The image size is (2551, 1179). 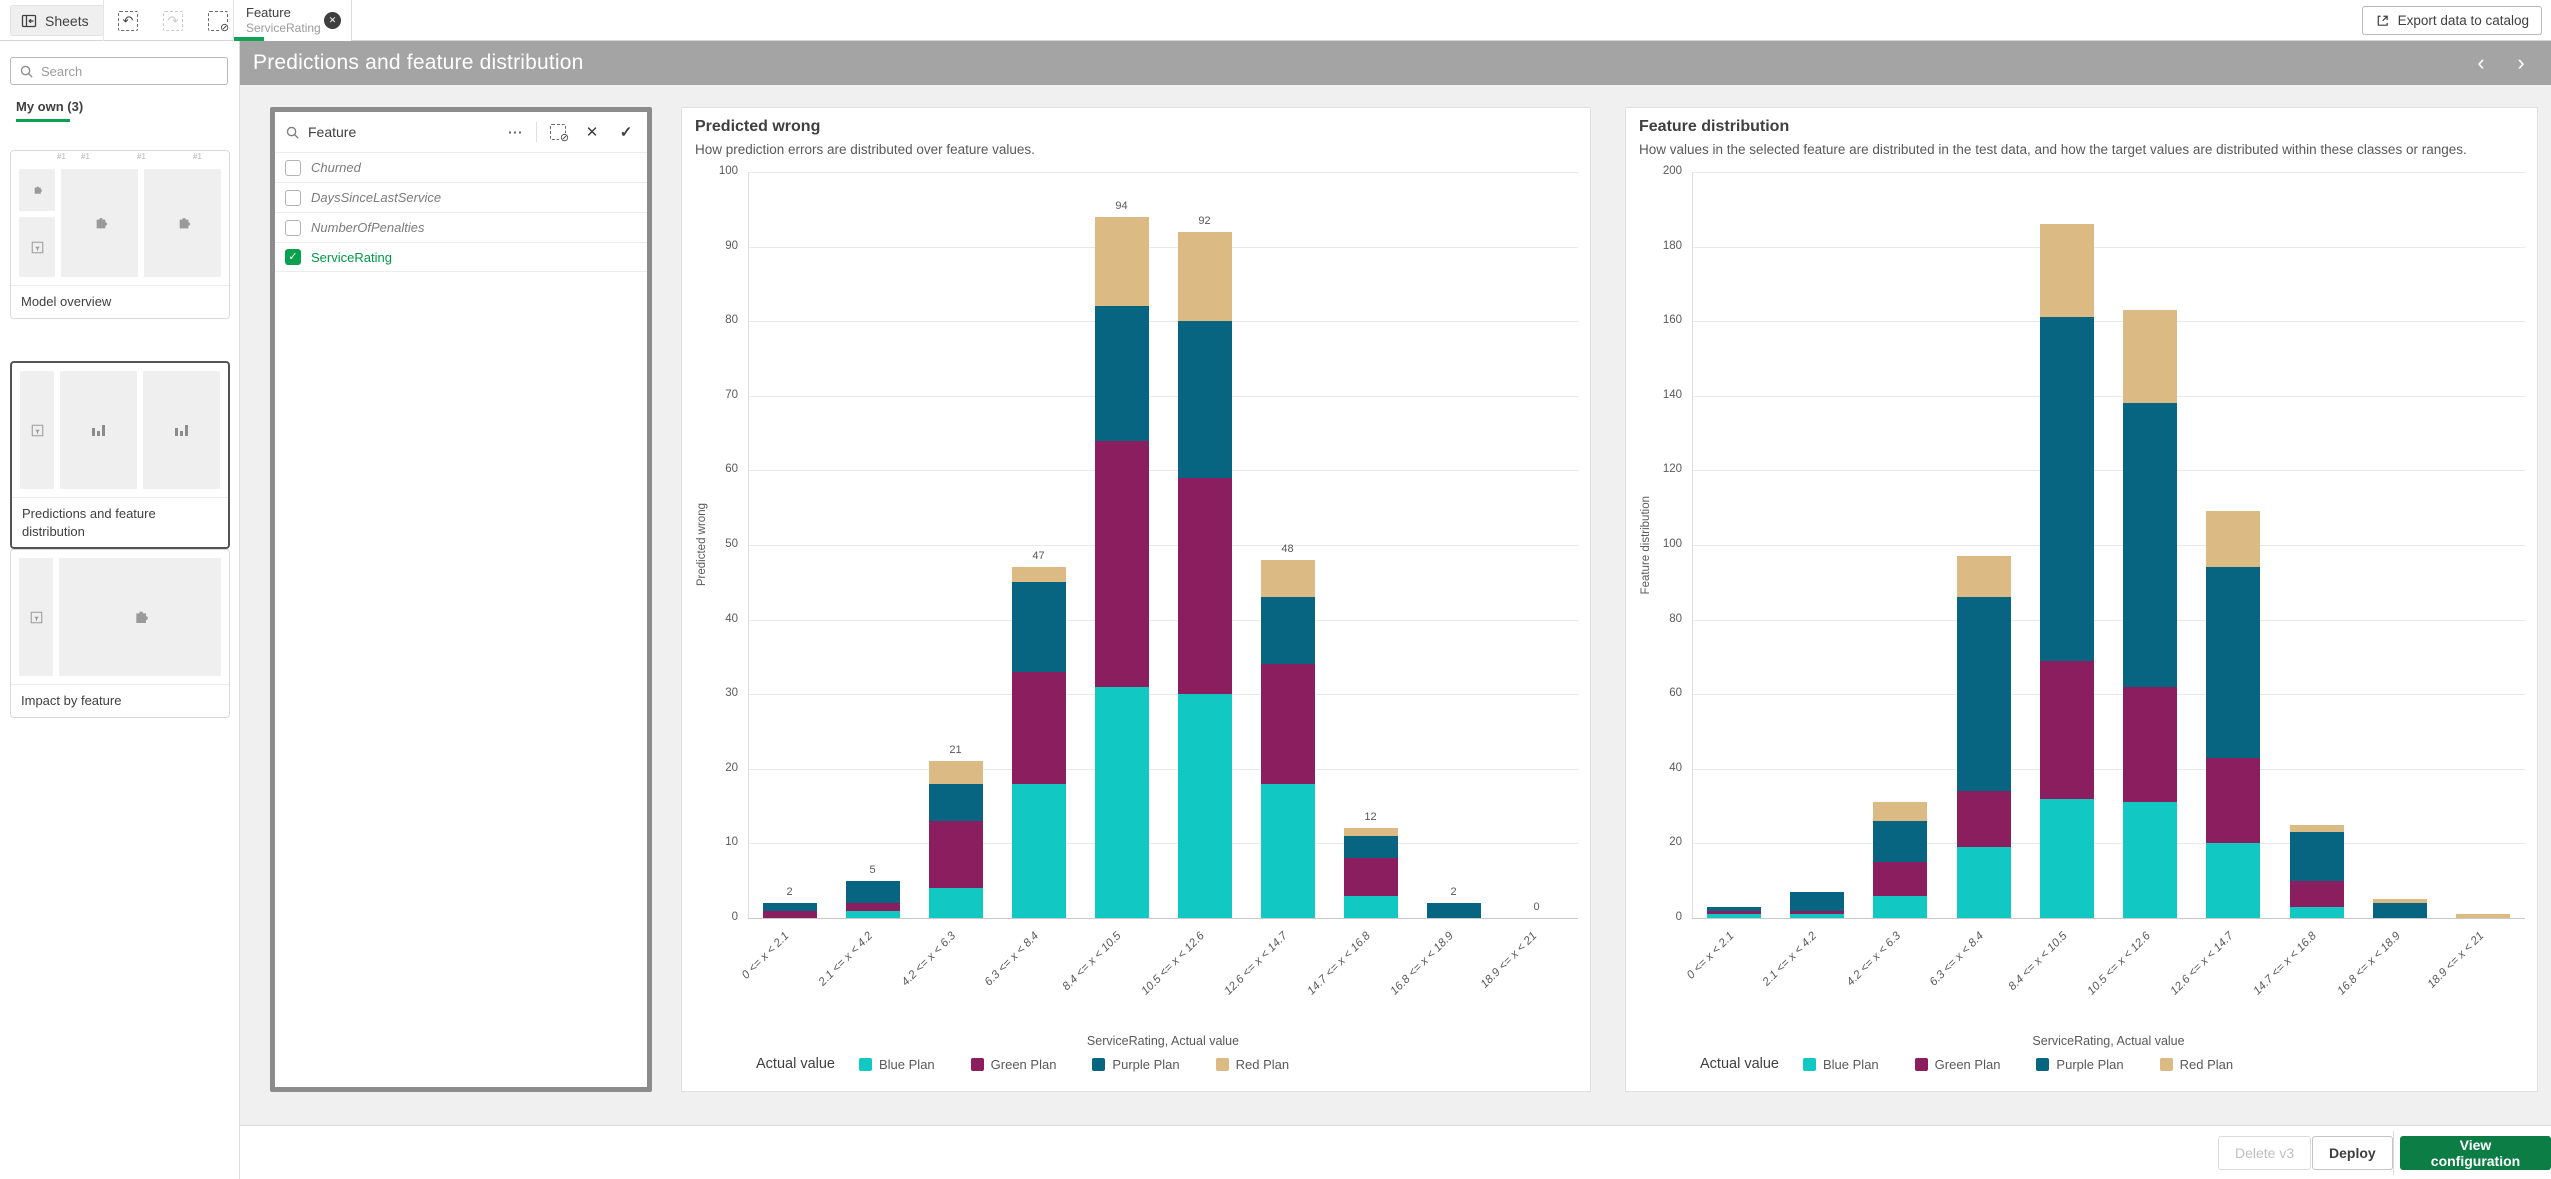 I want to click on deploy-button: Deploy, so click(x=2352, y=1153).